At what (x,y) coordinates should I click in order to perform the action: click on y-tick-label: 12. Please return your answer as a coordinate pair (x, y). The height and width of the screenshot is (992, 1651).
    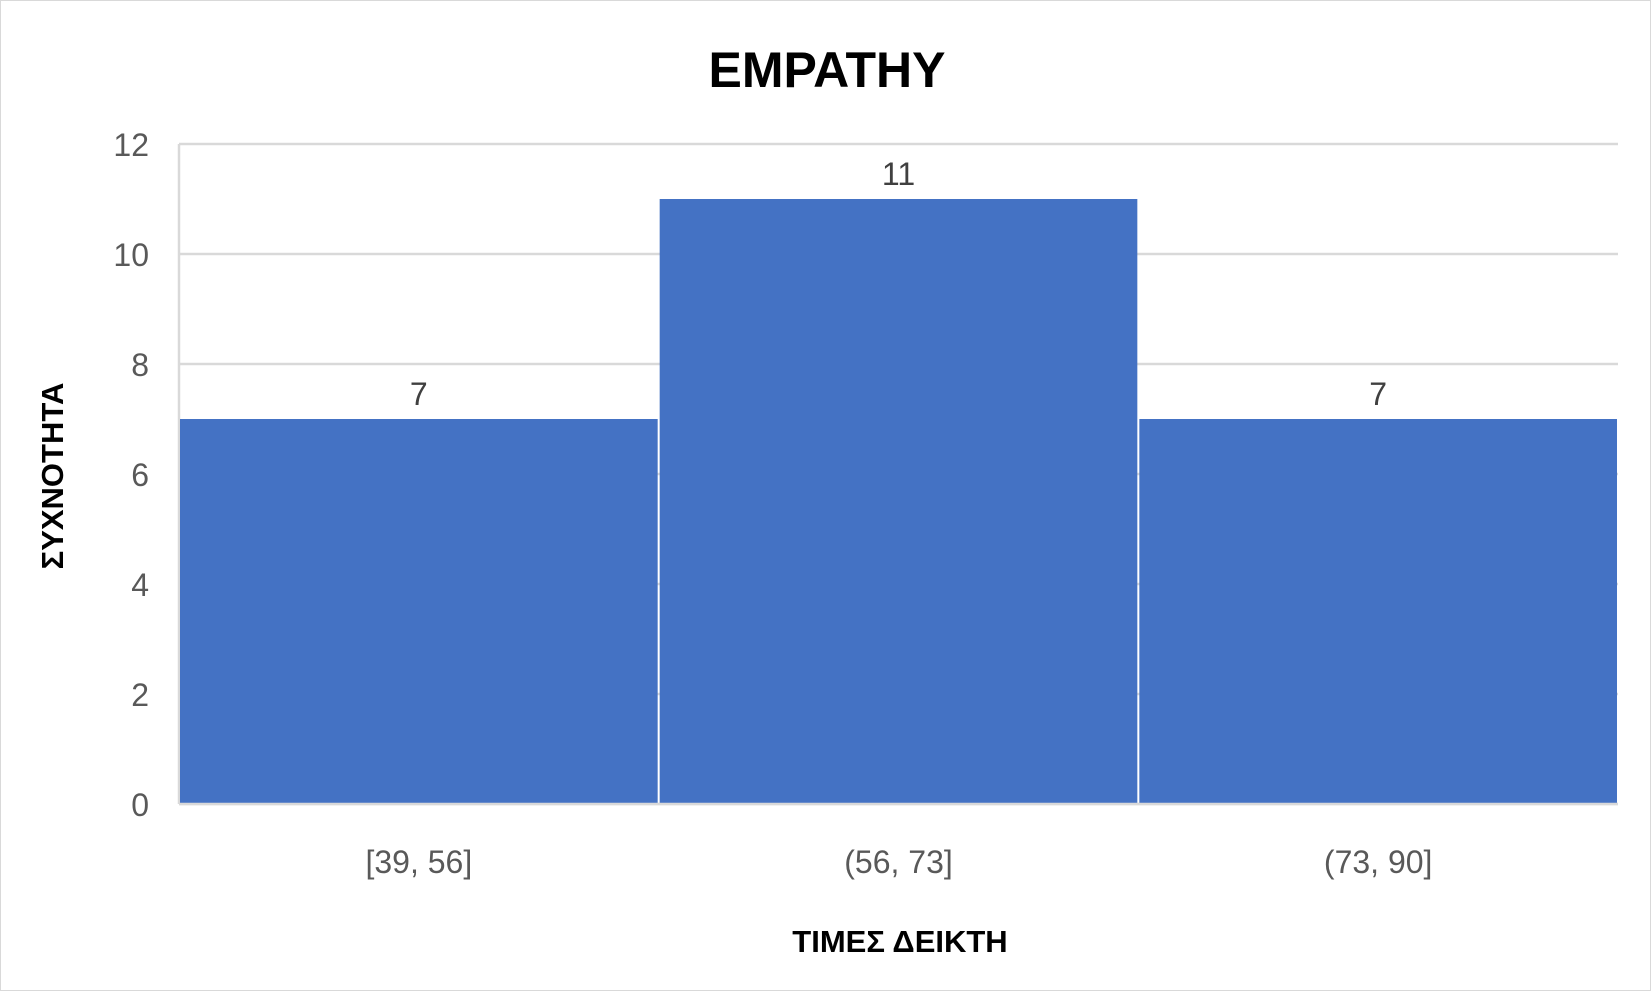
    Looking at the image, I should click on (131, 145).